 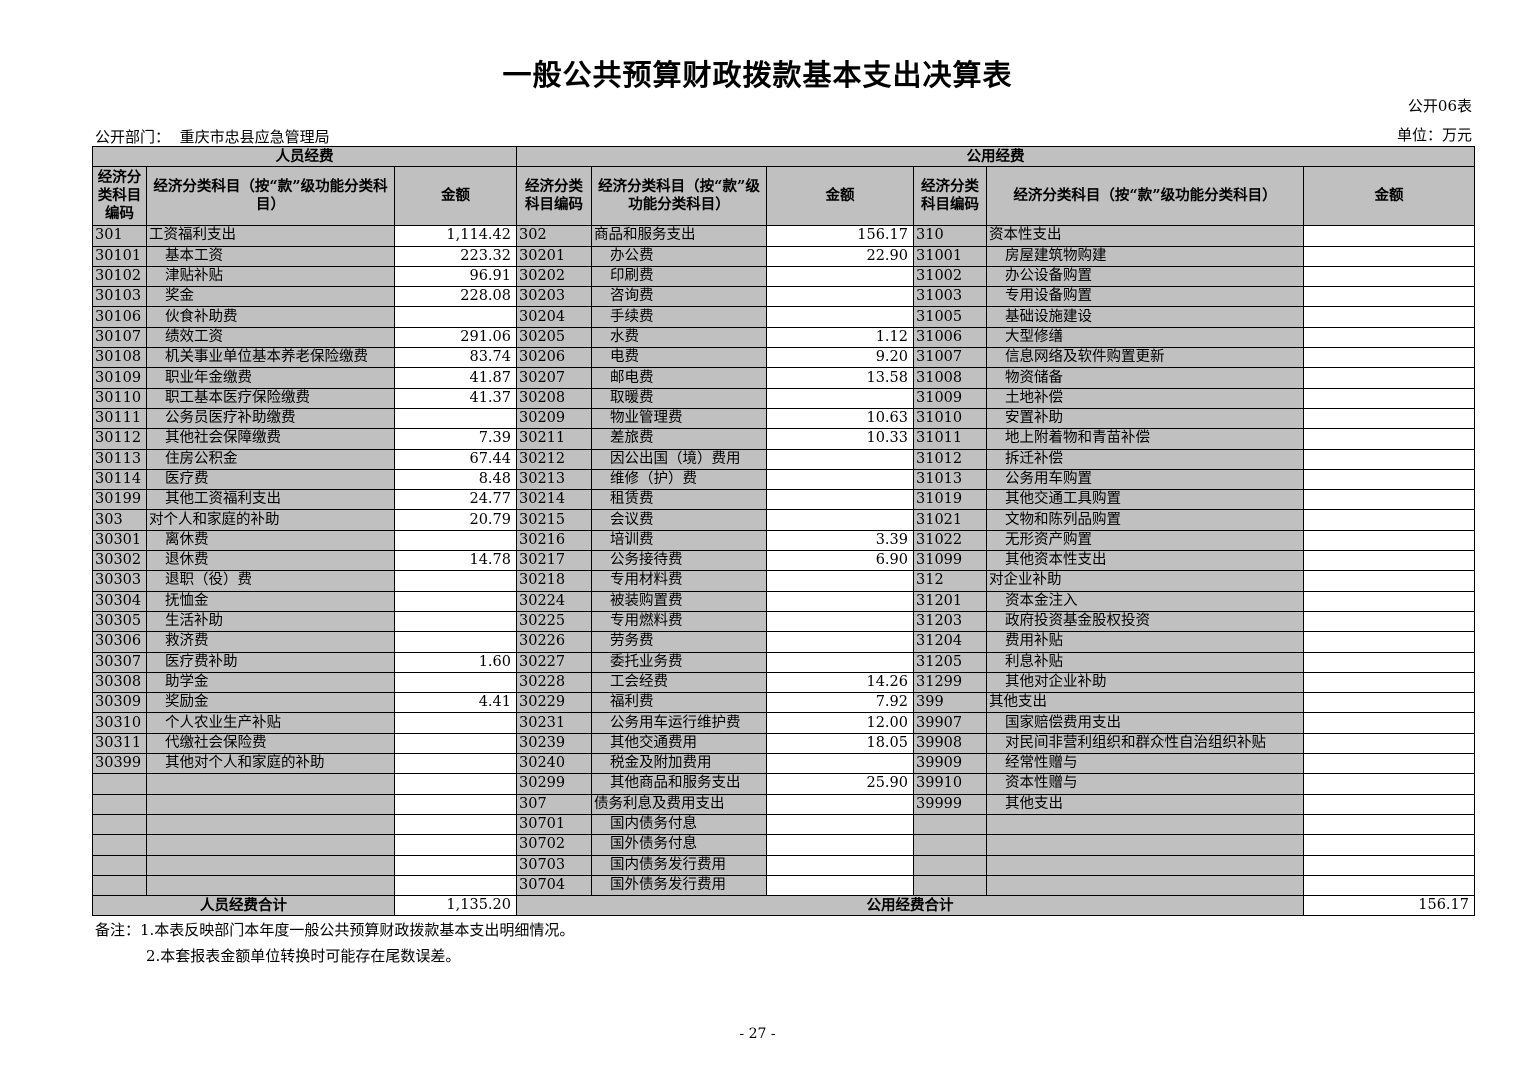 I want to click on item-code: 30211, so click(x=554, y=439).